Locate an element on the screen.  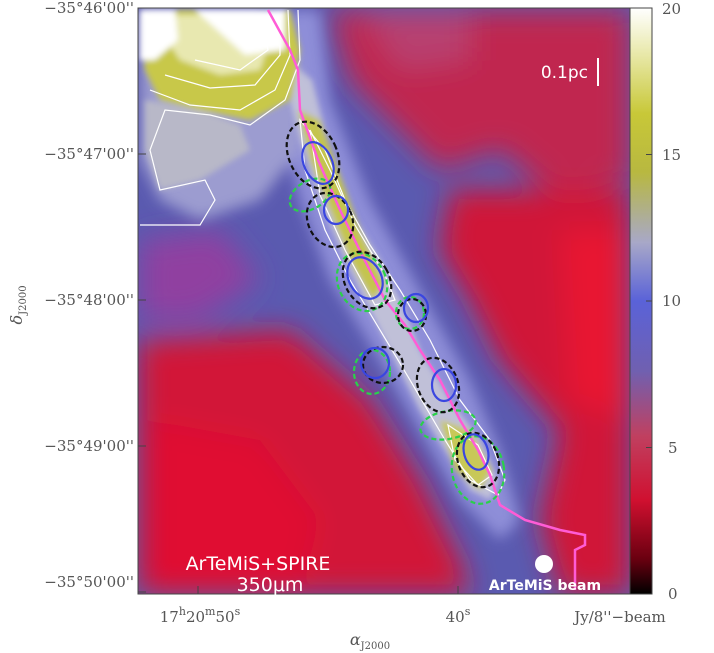
ra-tick-label: 17h20m50s is located at coordinates (200, 615).